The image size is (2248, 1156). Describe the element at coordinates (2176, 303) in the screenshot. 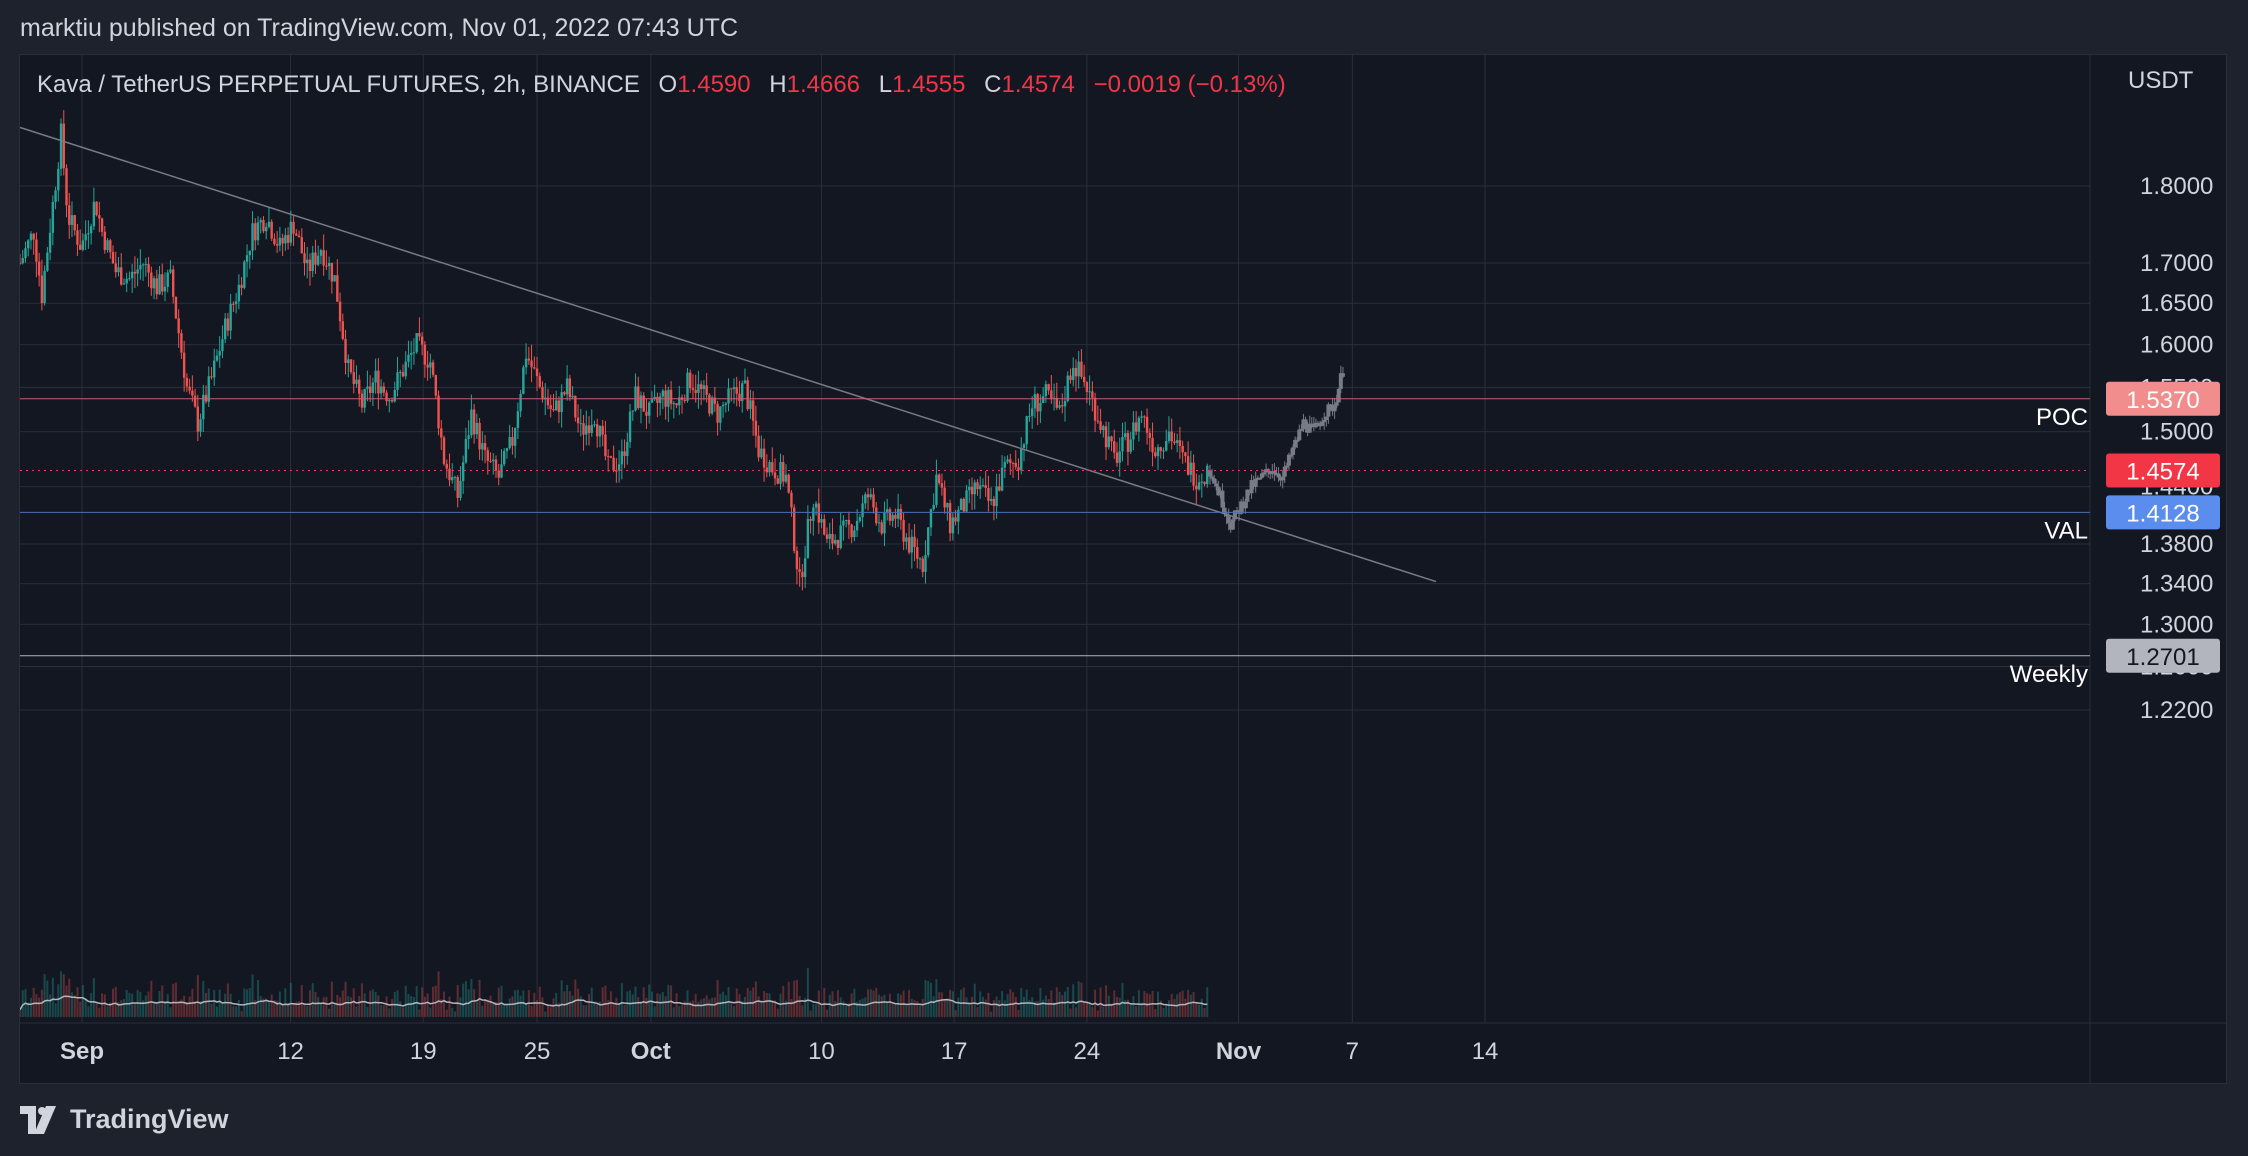

I see `price-tick-label: 1.6500` at that location.